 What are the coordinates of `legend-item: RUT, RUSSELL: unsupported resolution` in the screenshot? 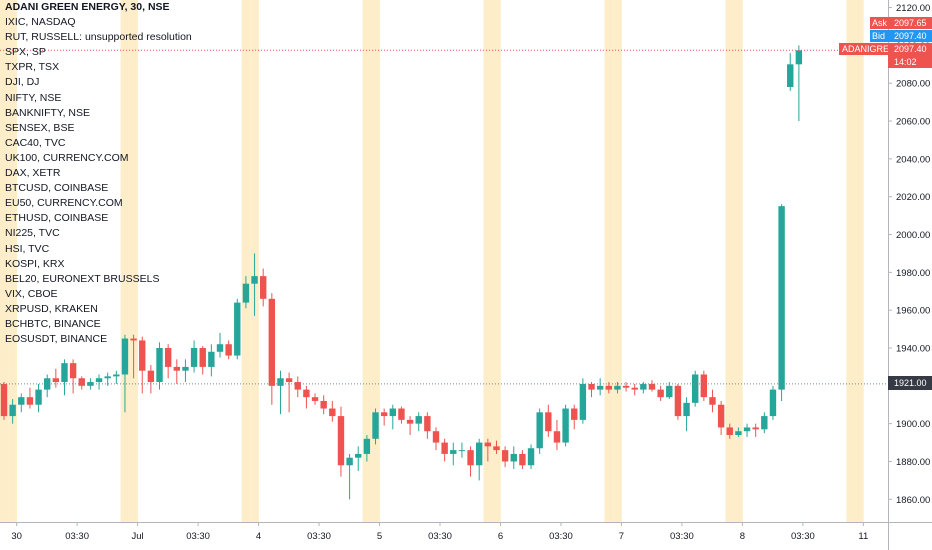 It's located at (98, 37).